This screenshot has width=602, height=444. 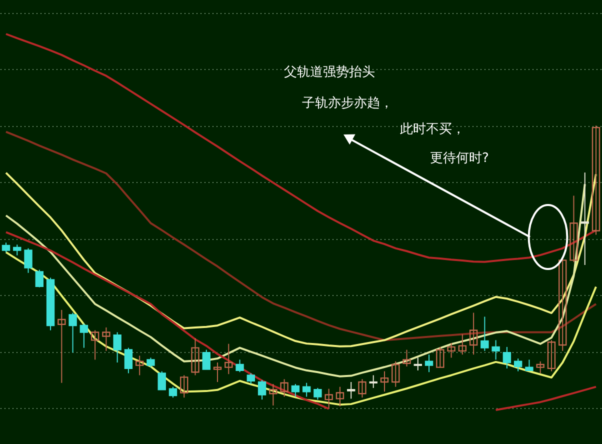 I want to click on text: 子轨亦步亦趋，, so click(x=347, y=103).